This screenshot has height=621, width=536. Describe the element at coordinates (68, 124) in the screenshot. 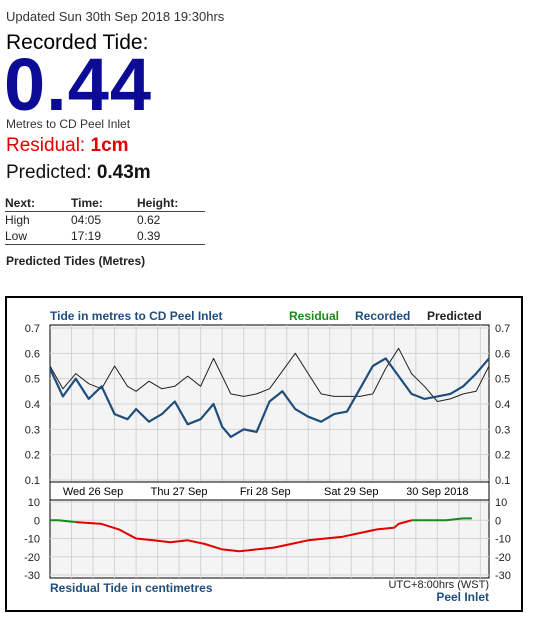

I see `units-label: Metres to CD Peel Inlet` at that location.